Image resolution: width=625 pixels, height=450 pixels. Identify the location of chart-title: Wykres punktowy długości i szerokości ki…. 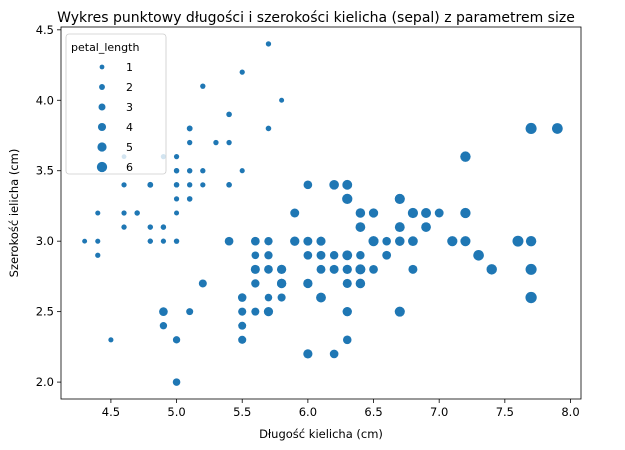
(316, 18).